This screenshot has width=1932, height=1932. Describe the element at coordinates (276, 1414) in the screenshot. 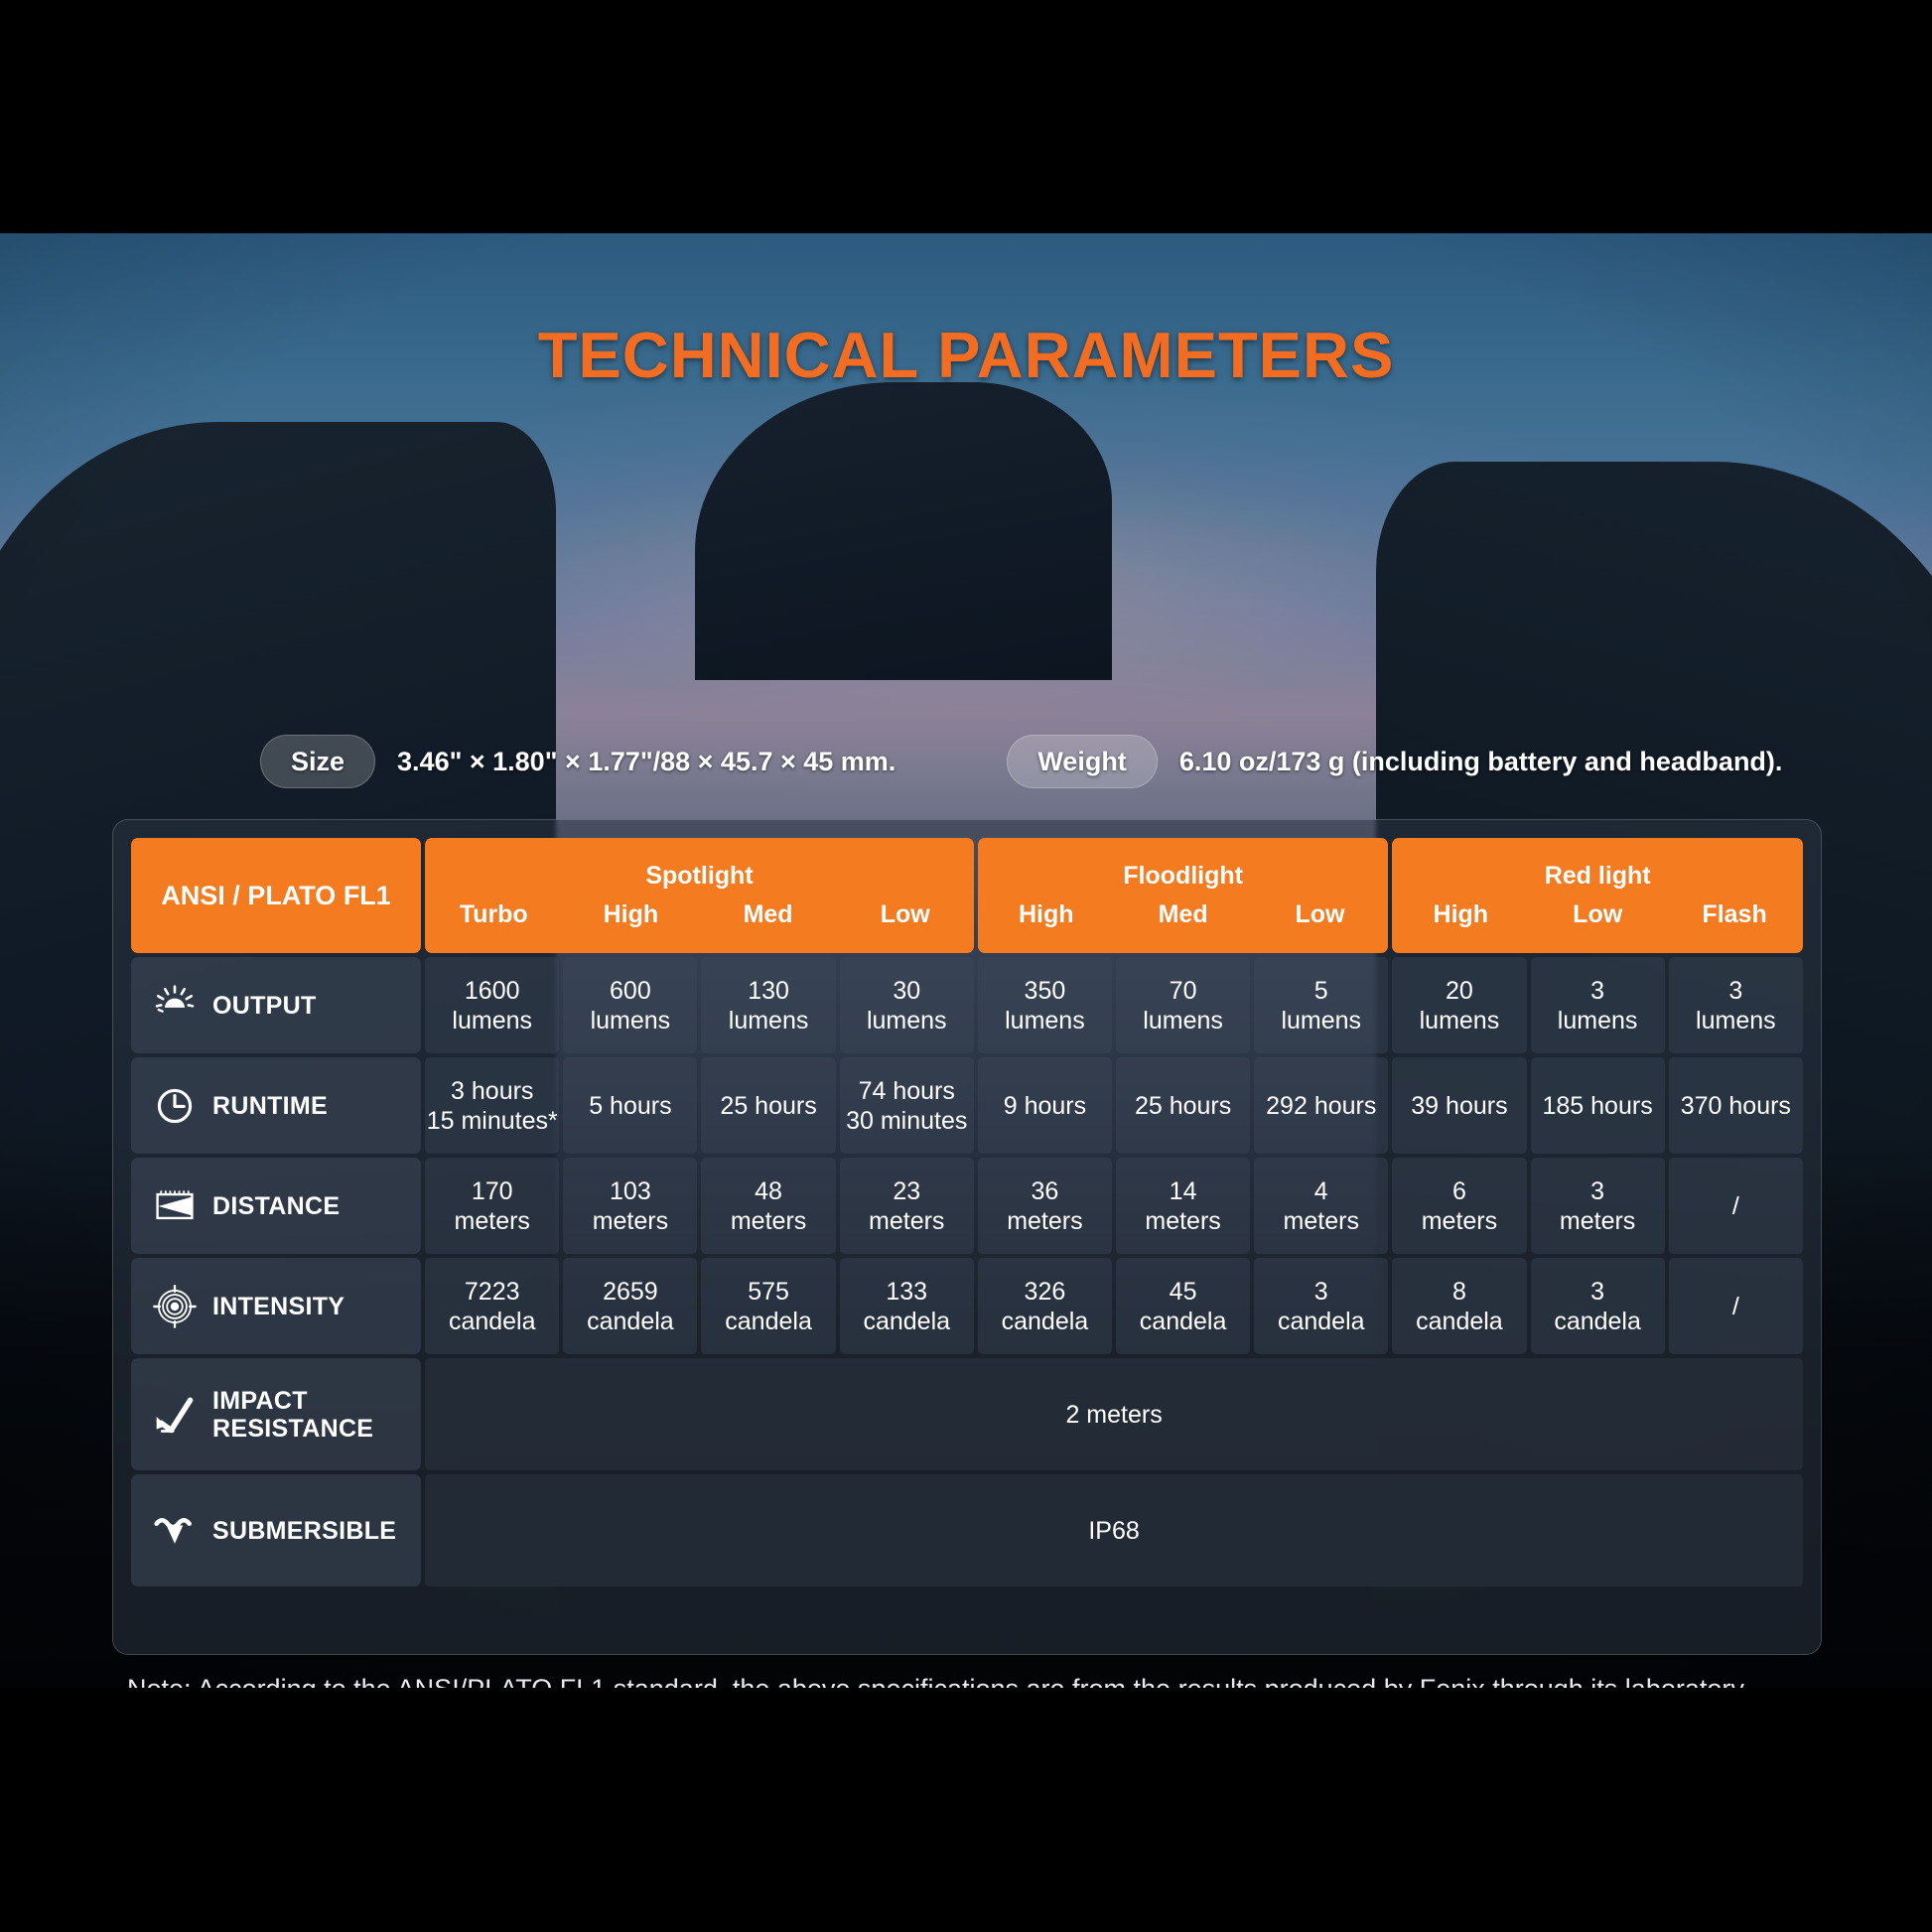

I see `row-label-impact-resistance: IMPACT RESISTANCE` at that location.